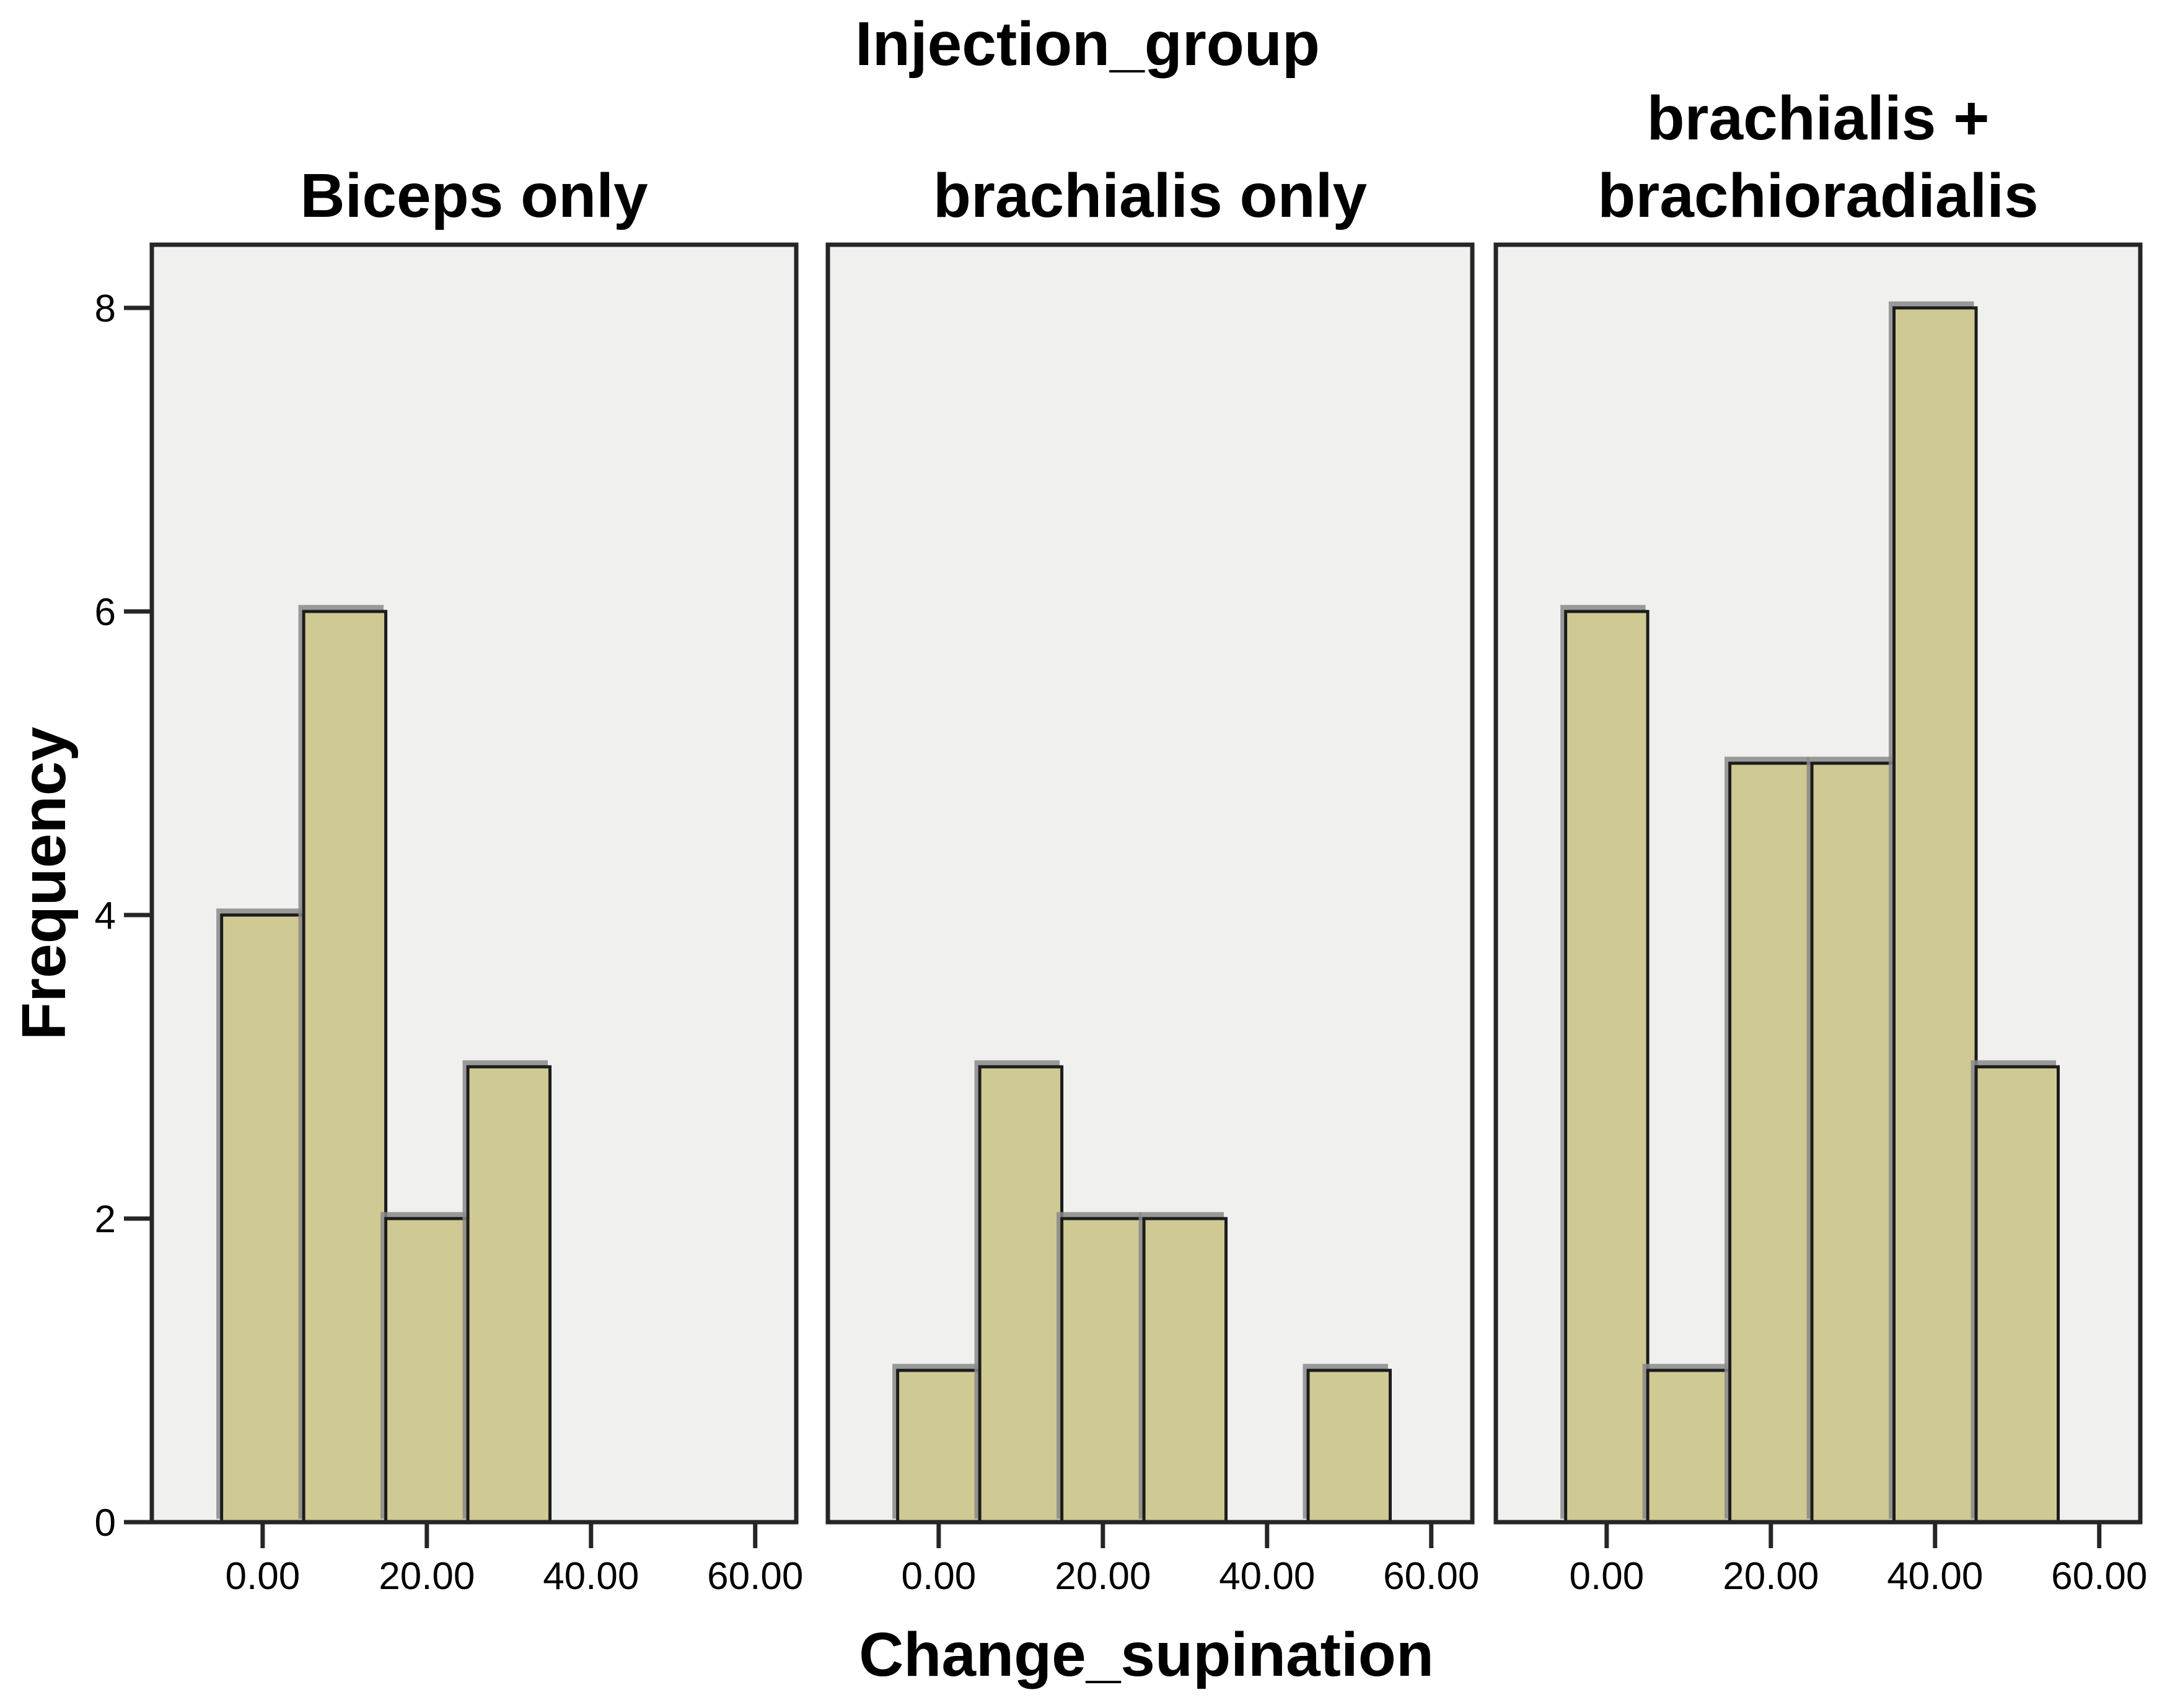 Image resolution: width=2175 pixels, height=1708 pixels. What do you see at coordinates (1150, 195) in the screenshot?
I see `panel-title: brachialis only` at bounding box center [1150, 195].